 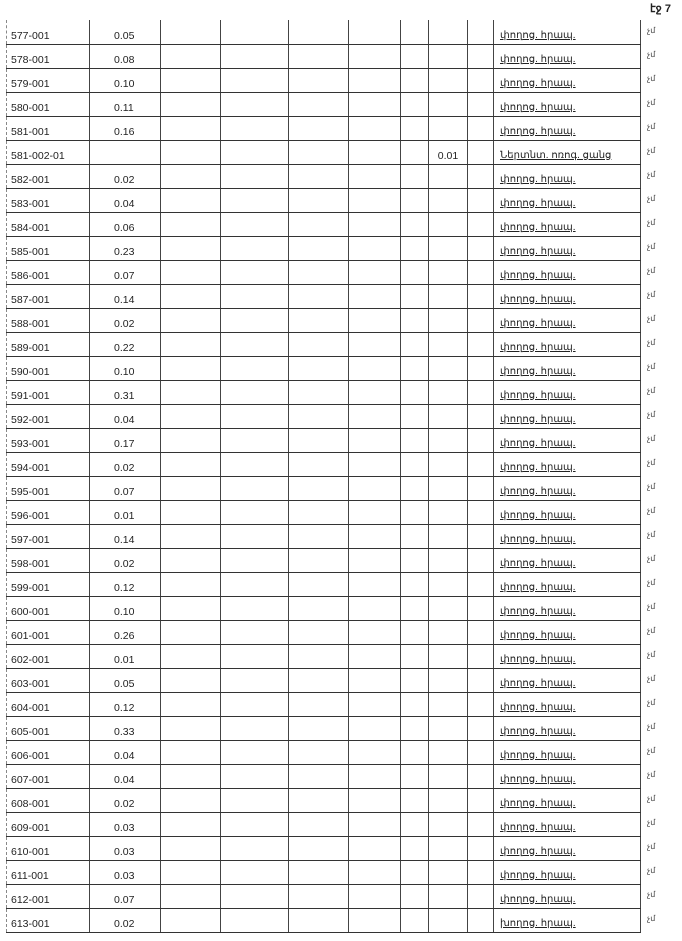 I want to click on area-cell: 0.03, so click(x=125, y=824).